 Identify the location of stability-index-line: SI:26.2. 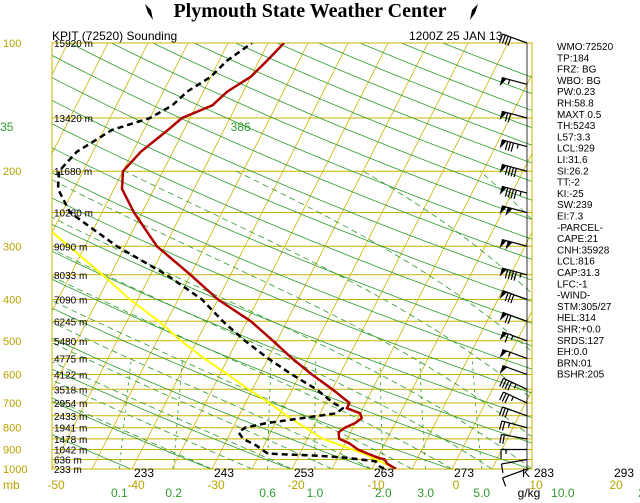
(573, 171).